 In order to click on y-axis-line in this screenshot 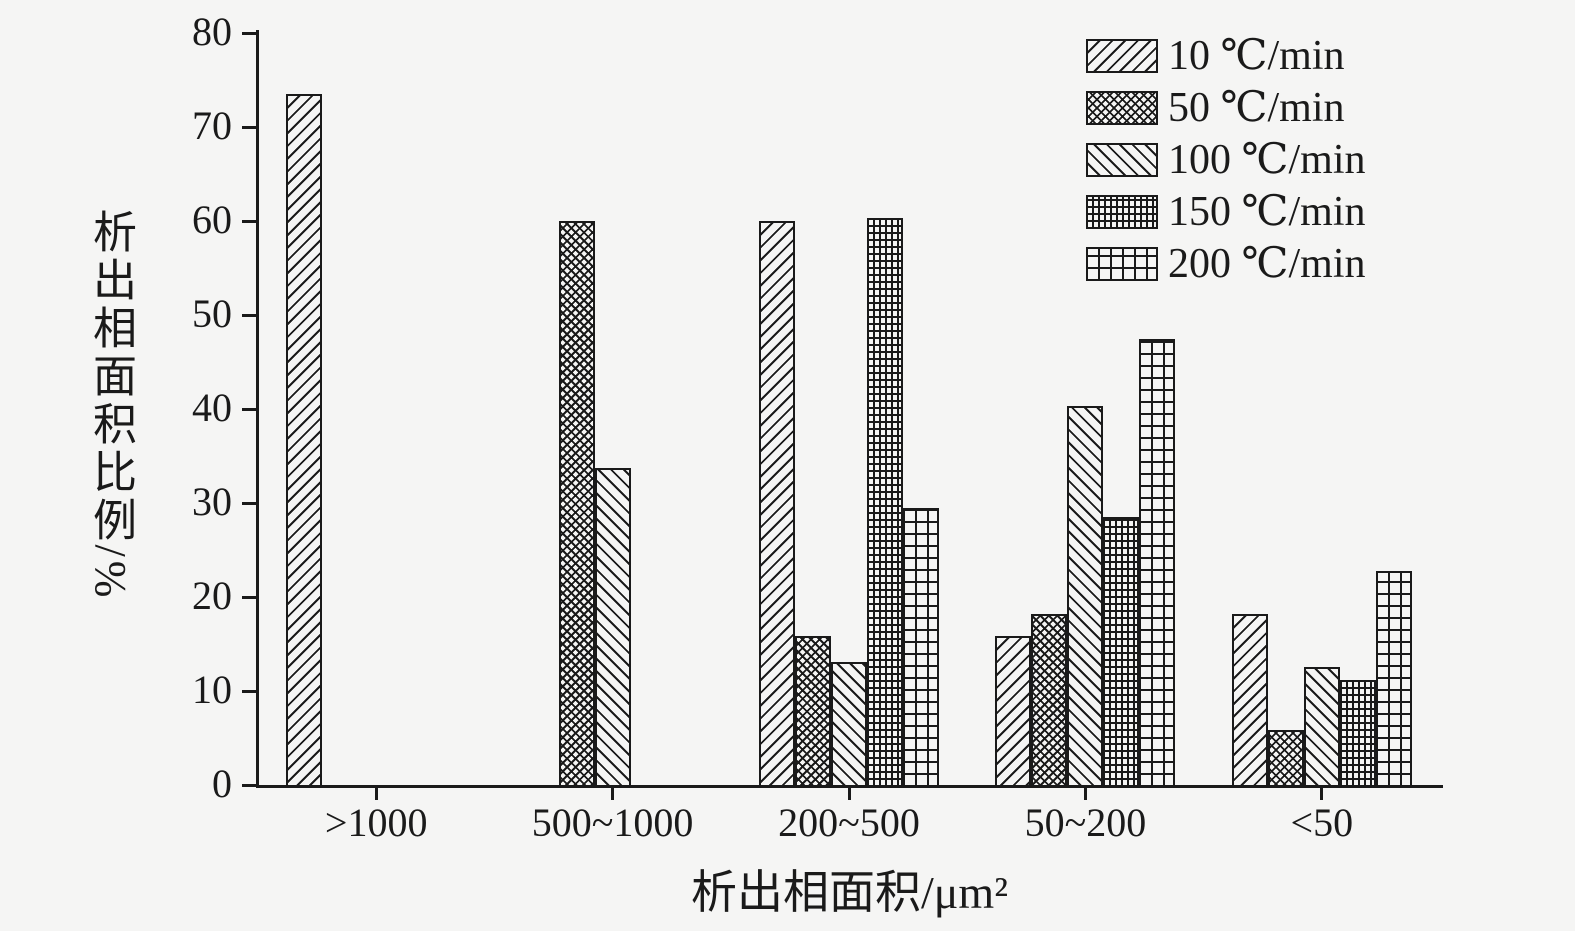, I will do `click(257, 409)`.